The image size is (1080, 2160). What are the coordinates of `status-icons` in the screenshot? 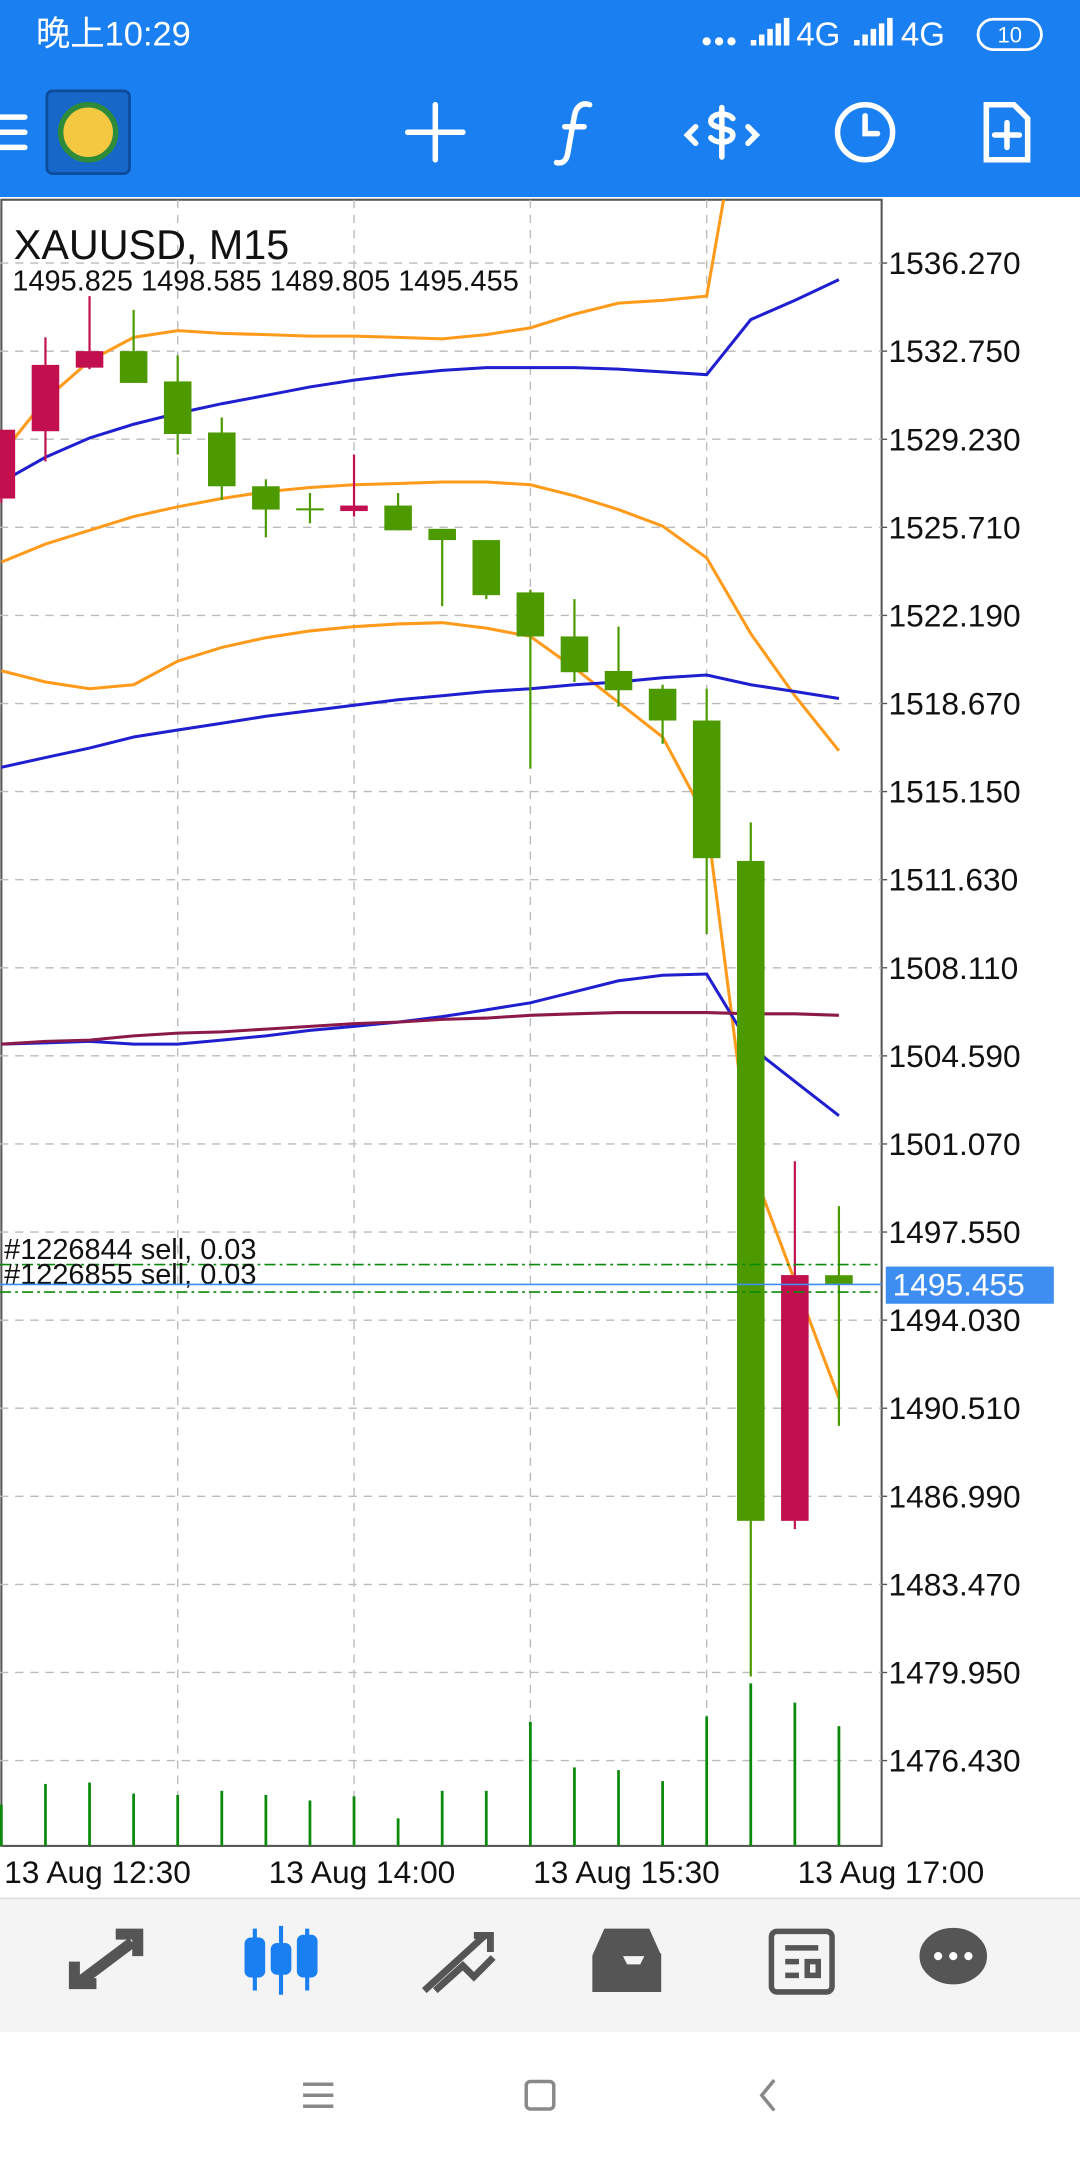 It's located at (872, 34).